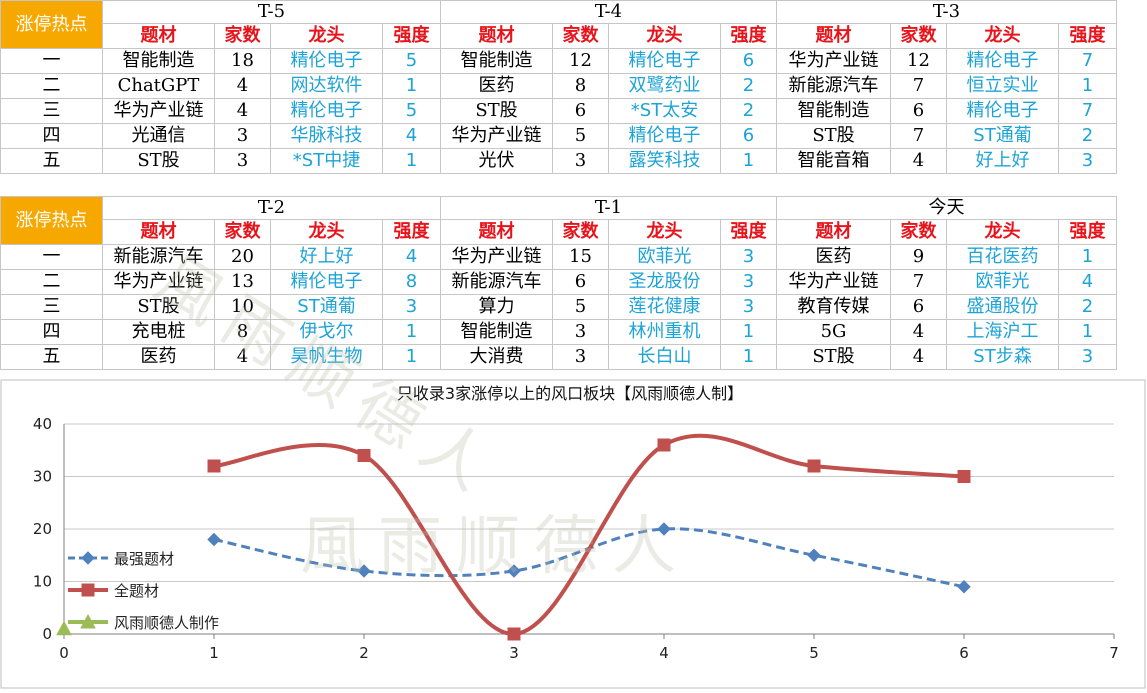 The height and width of the screenshot is (693, 1147). Describe the element at coordinates (664, 111) in the screenshot. I see `leader-cell: *ST太安` at that location.